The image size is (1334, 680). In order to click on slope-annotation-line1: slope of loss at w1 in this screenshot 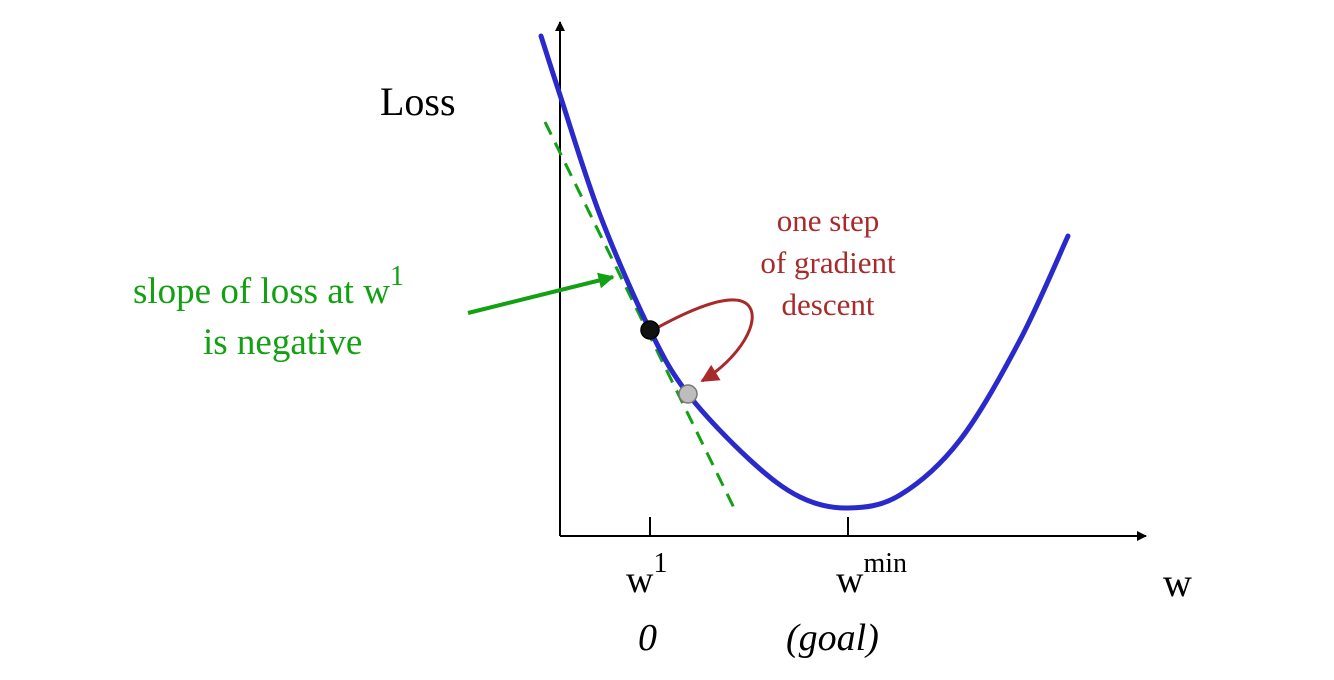, I will do `click(268, 286)`.